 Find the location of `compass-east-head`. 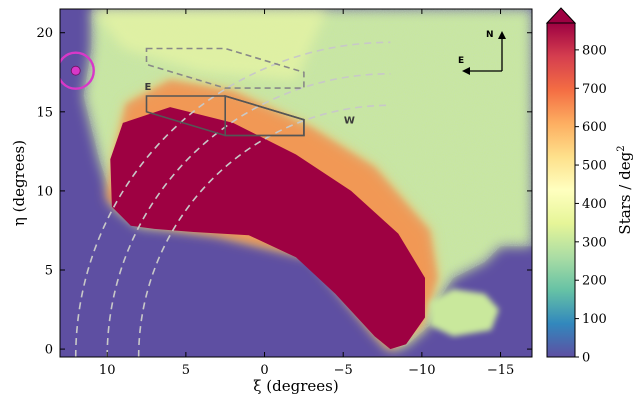

compass-east-head is located at coordinates (466, 71).